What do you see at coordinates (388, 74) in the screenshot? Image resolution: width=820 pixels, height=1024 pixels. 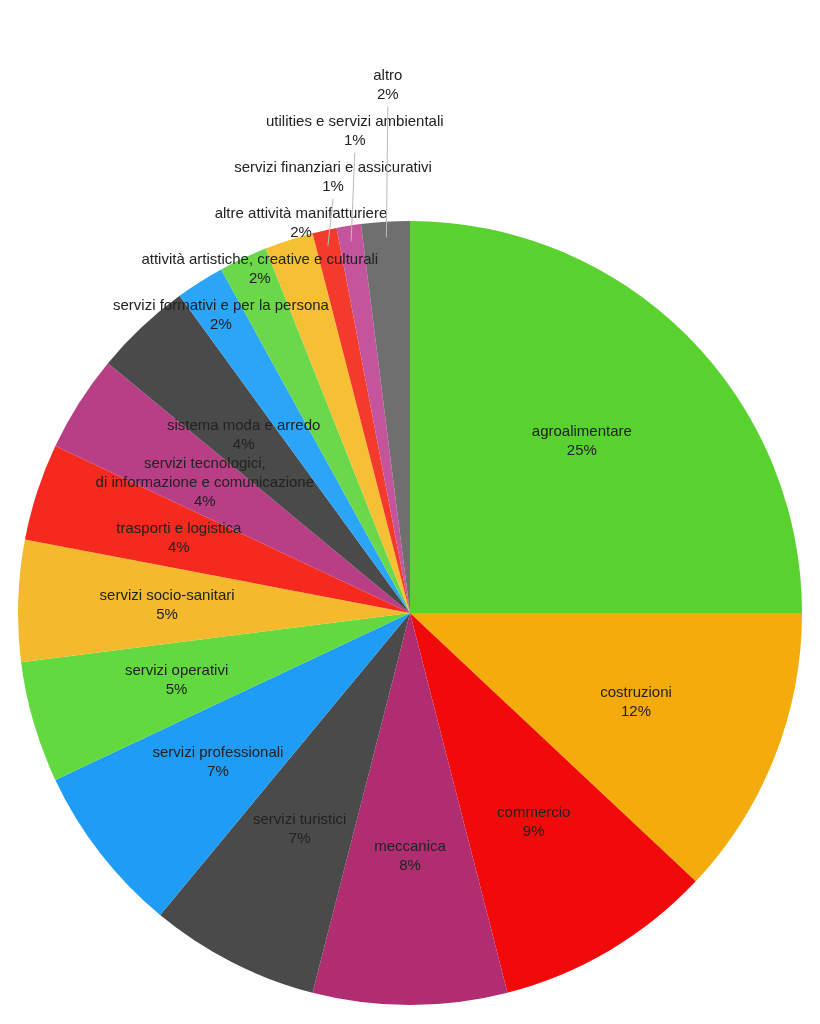 I see `slice-label: altro` at bounding box center [388, 74].